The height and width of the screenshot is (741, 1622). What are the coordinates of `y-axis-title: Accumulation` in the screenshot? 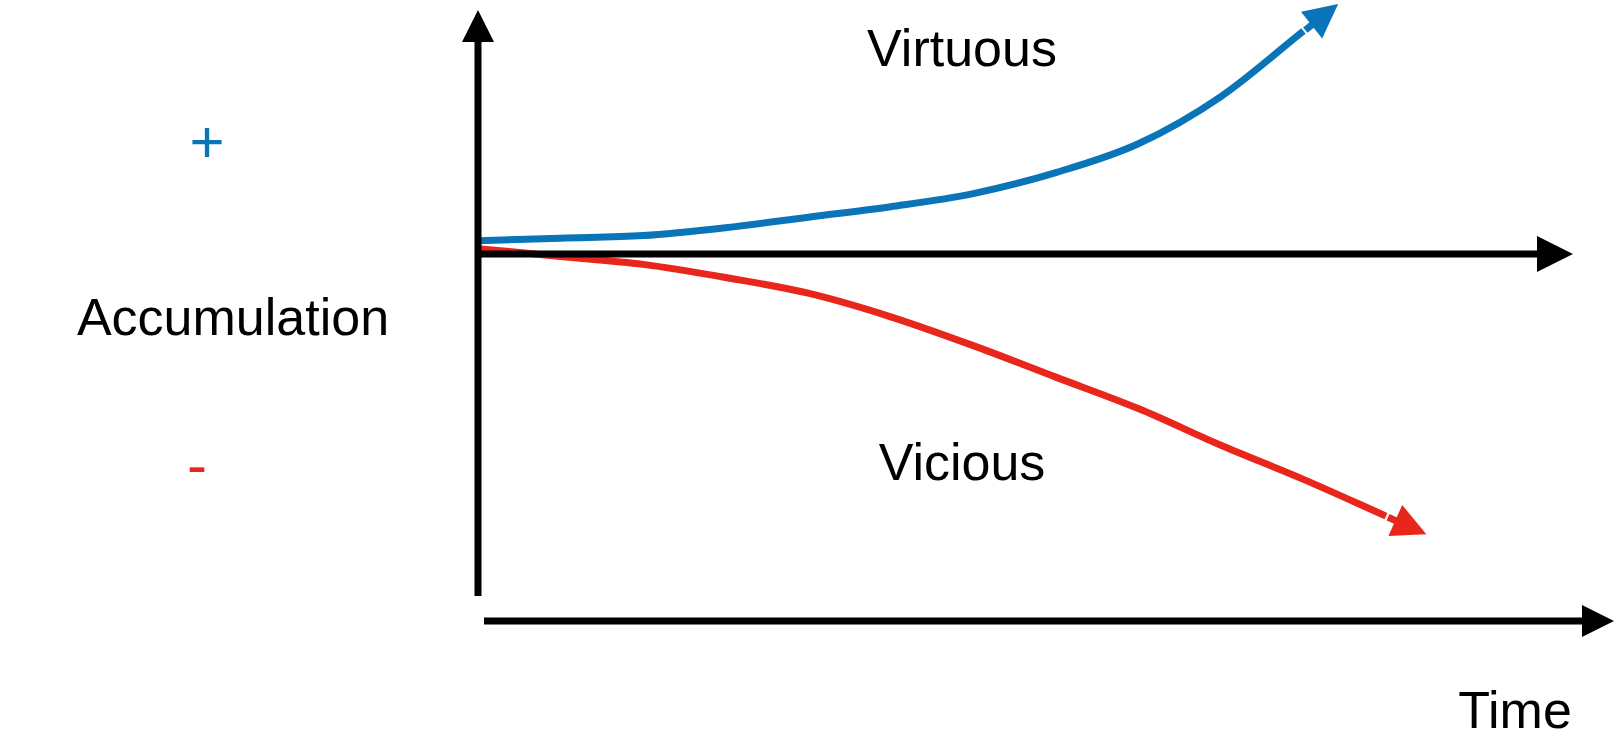 It's located at (233, 317).